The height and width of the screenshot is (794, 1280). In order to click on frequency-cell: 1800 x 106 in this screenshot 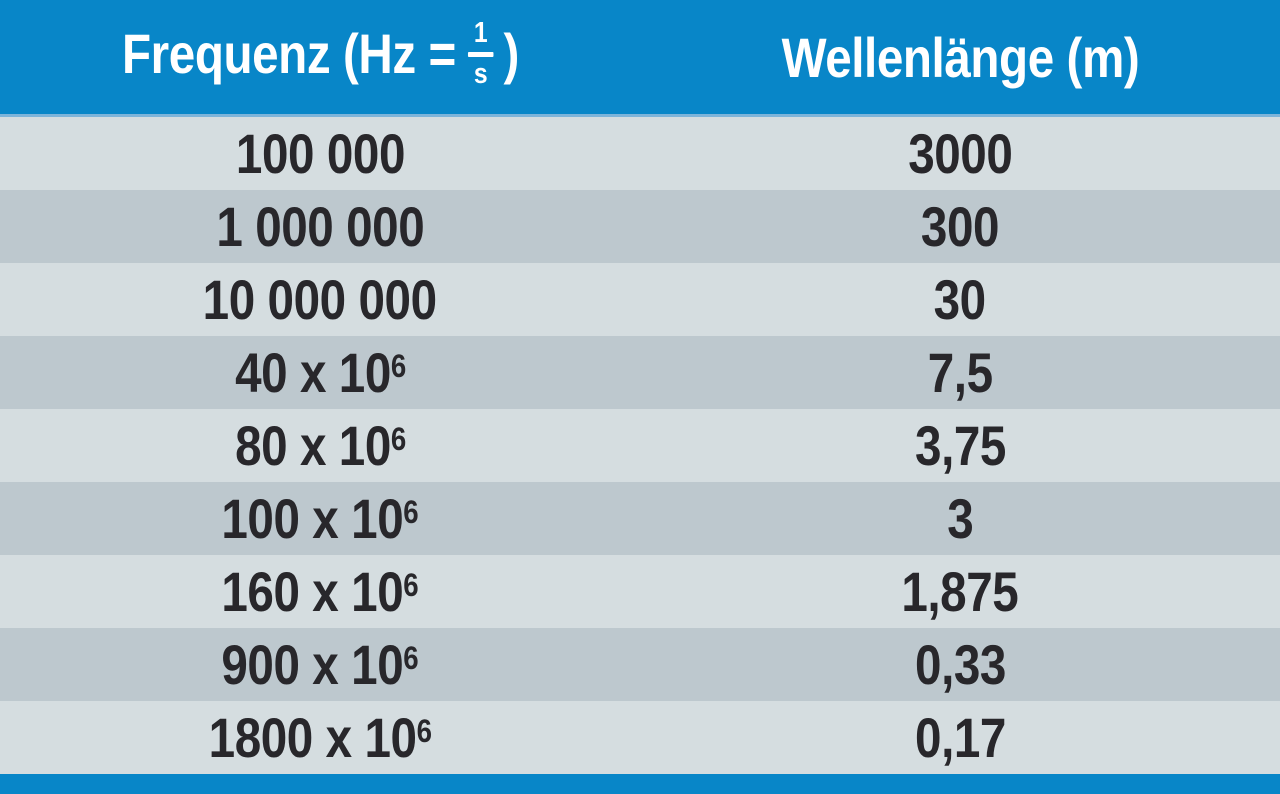, I will do `click(320, 737)`.